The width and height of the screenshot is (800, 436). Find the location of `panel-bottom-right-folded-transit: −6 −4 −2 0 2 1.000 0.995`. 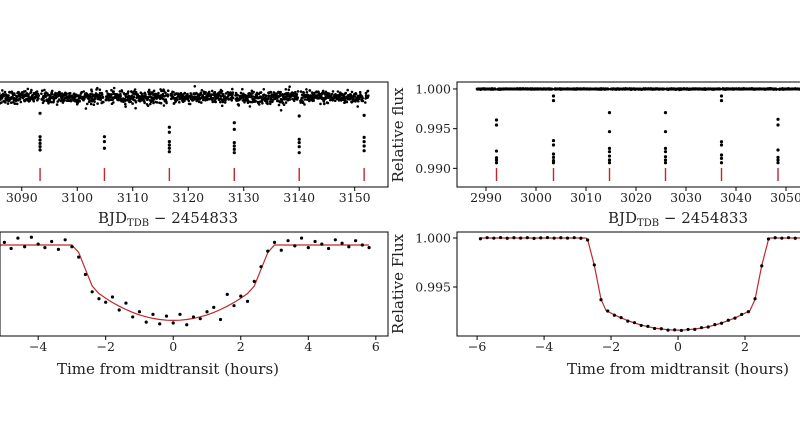

panel-bottom-right-folded-transit: −6 −4 −2 0 2 1.000 0.995 is located at coordinates (607, 292).